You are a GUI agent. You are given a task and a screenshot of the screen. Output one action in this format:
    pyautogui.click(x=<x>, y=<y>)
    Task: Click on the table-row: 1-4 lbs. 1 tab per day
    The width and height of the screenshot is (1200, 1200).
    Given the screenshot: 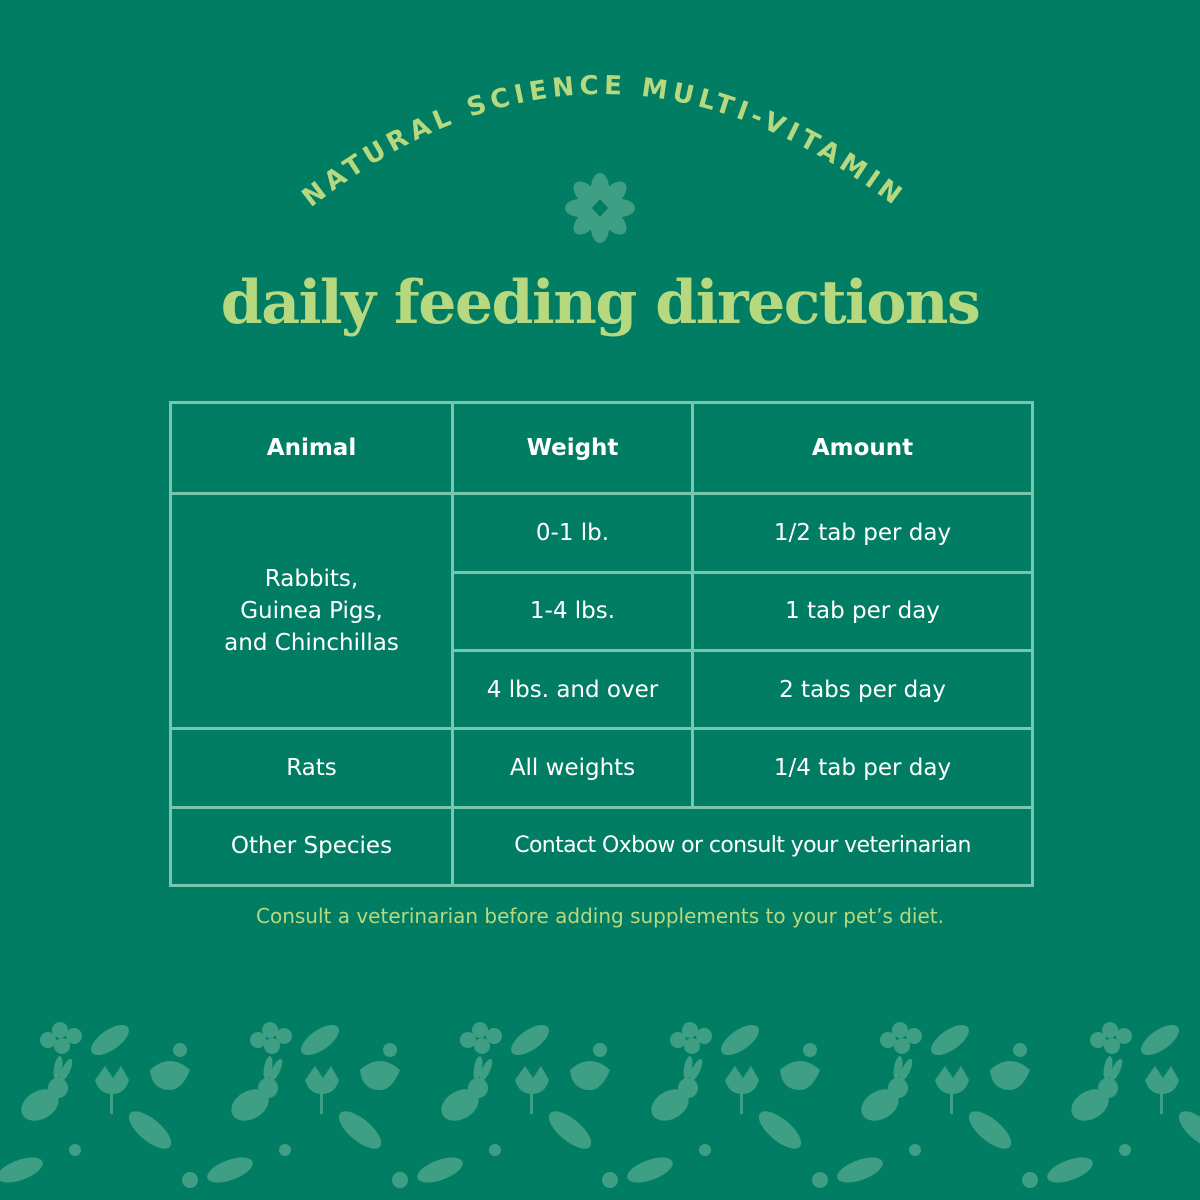 What is the action you would take?
    pyautogui.click(x=602, y=611)
    